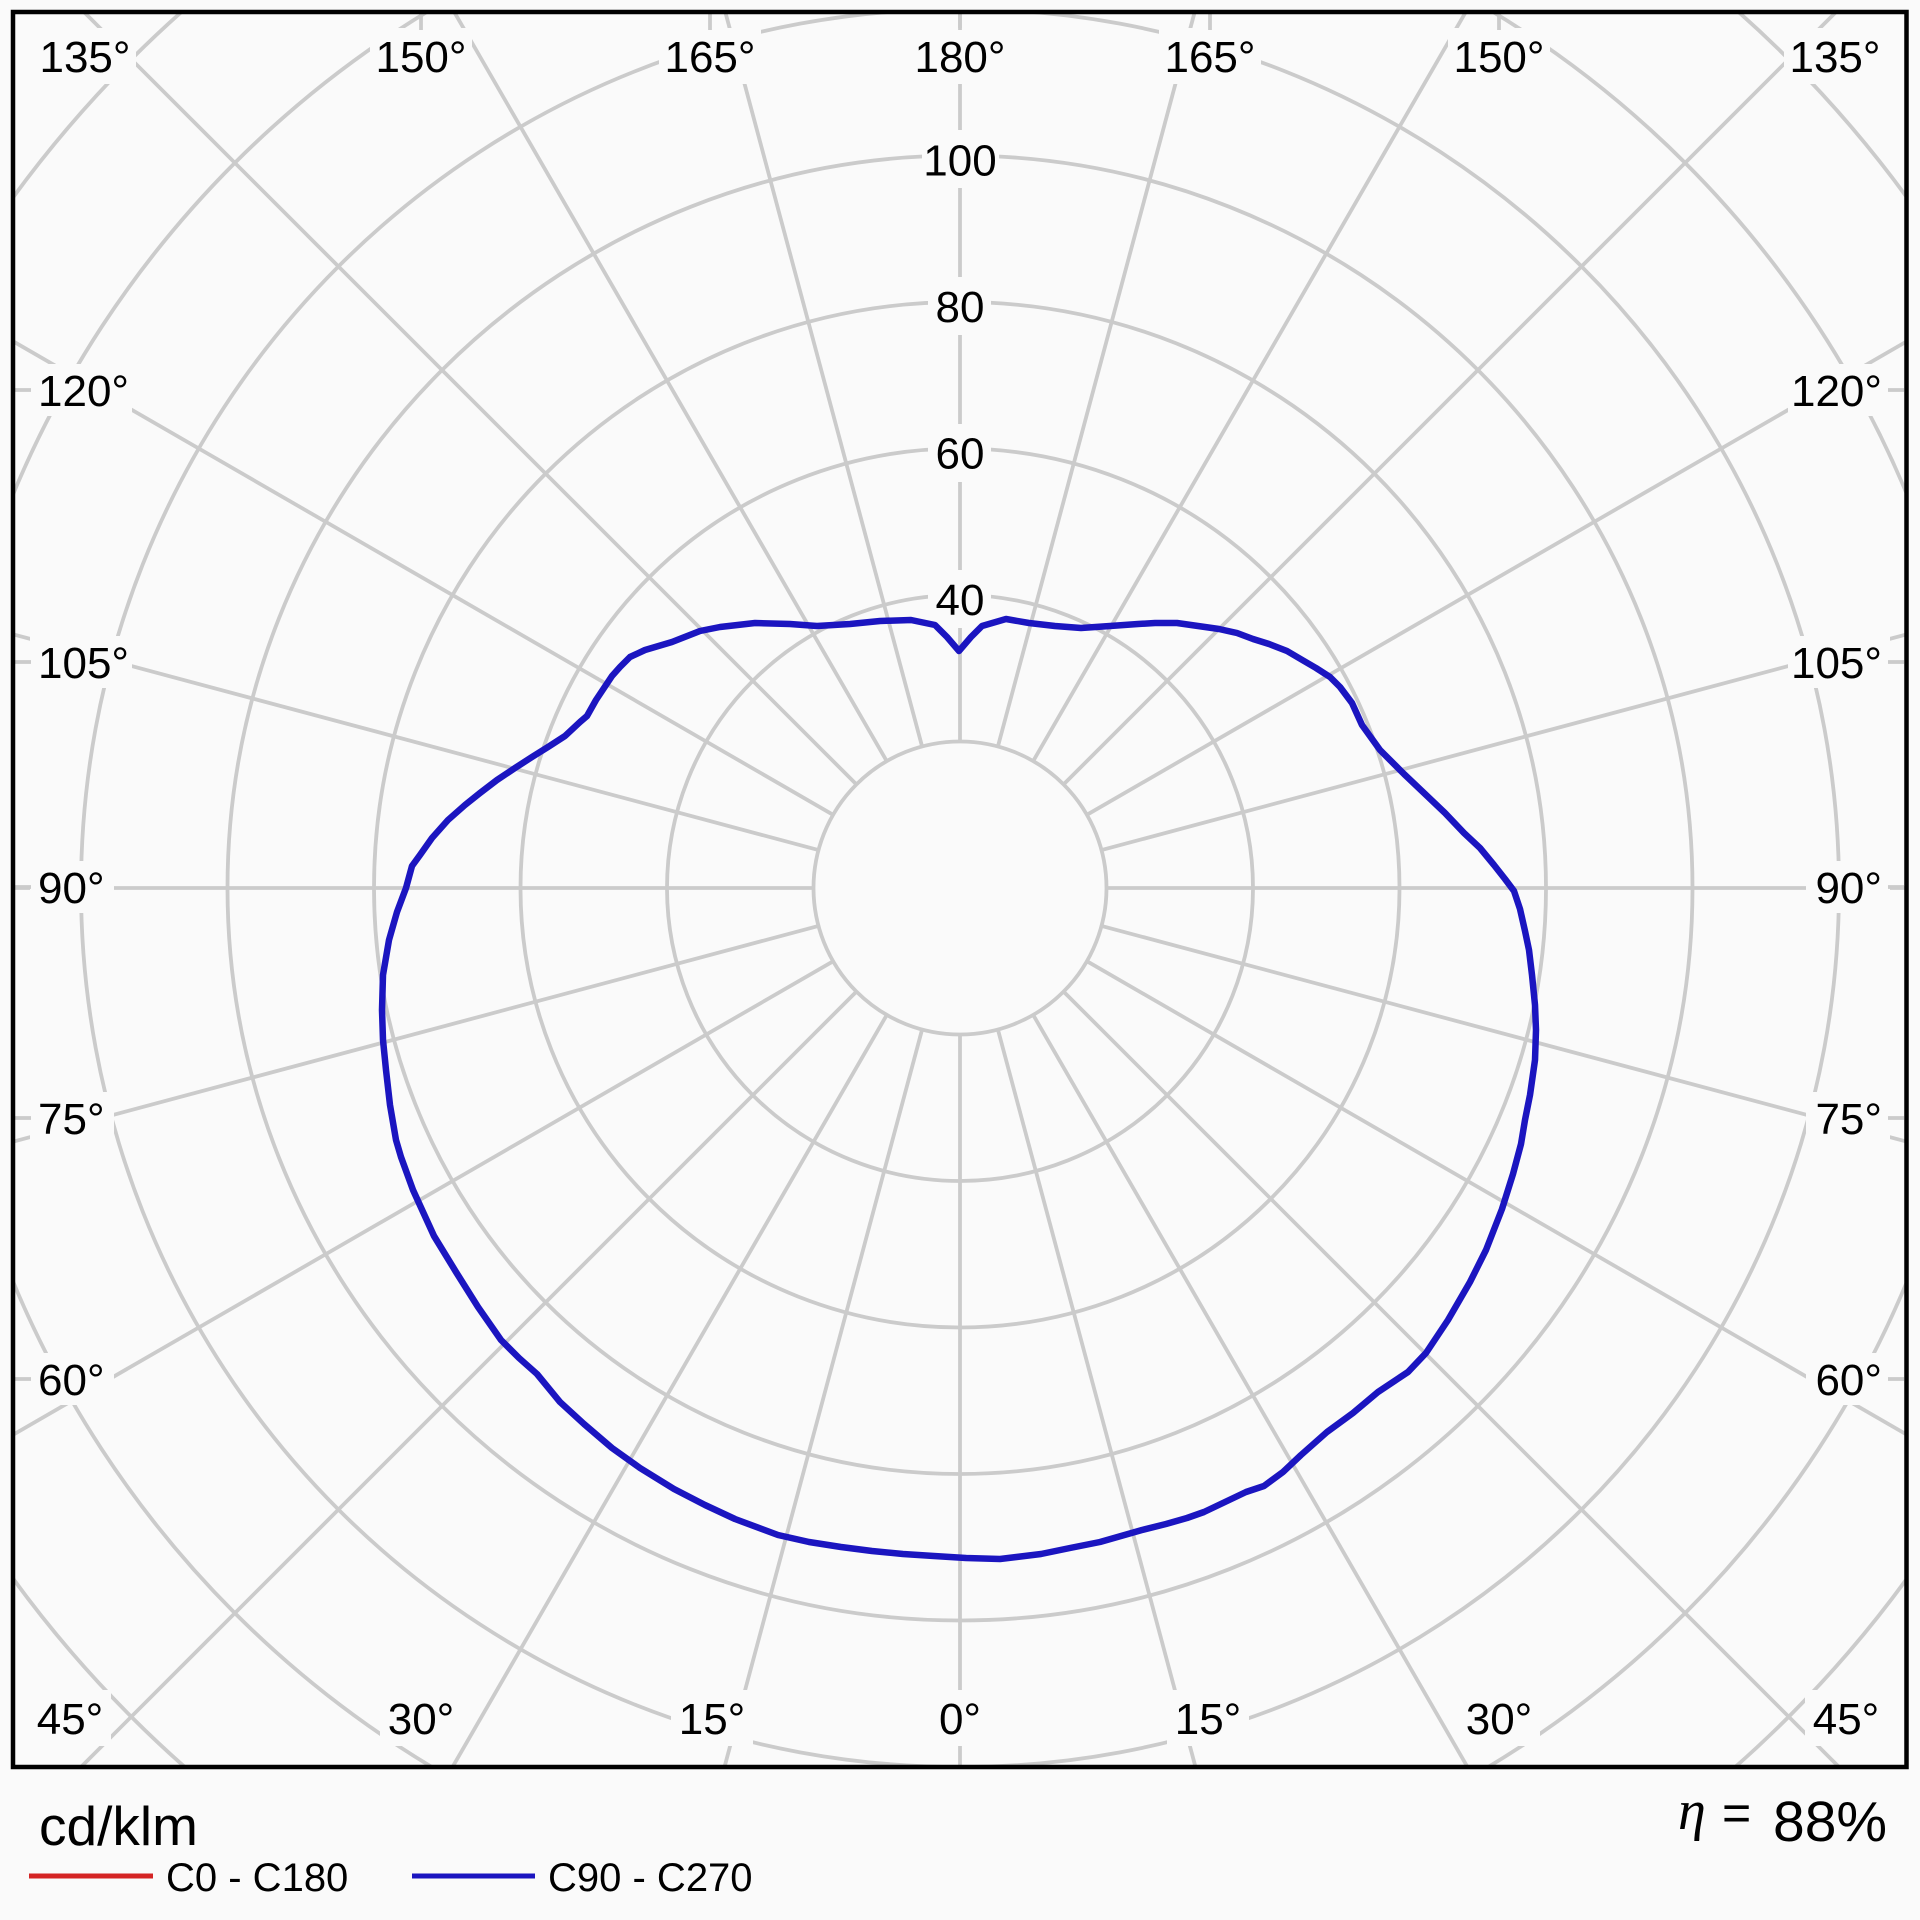 This screenshot has height=1920, width=1920. What do you see at coordinates (960, 454) in the screenshot?
I see `svg-text: 60` at bounding box center [960, 454].